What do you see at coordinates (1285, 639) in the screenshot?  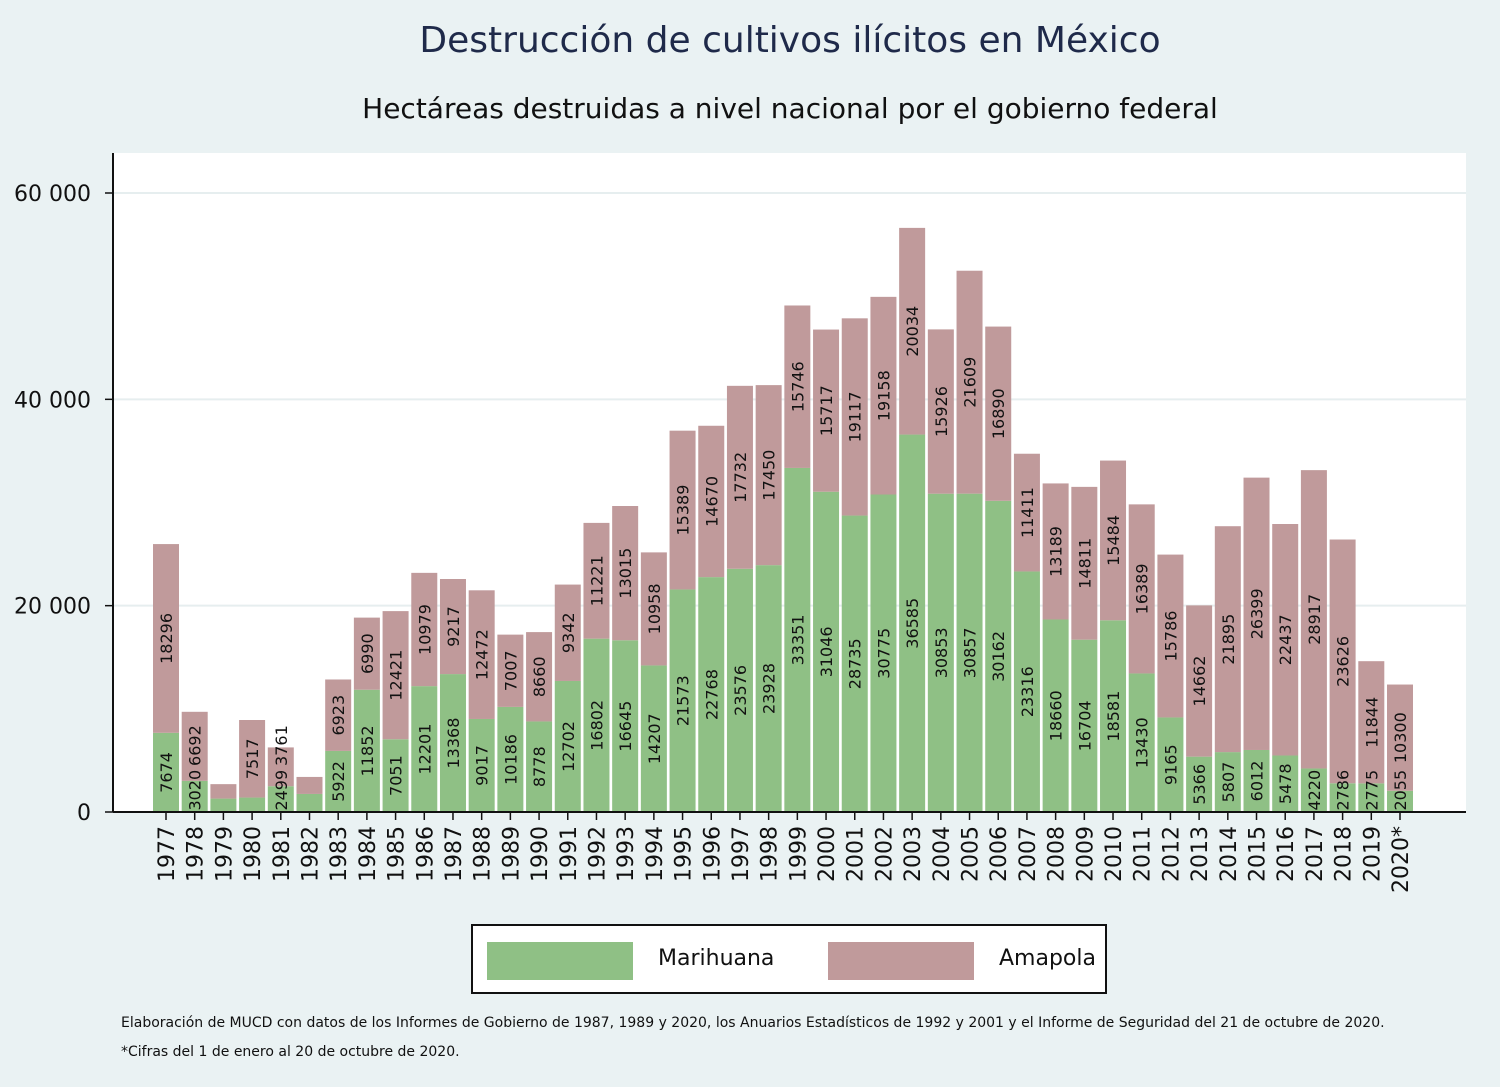 I see `data-label: 22437` at bounding box center [1285, 639].